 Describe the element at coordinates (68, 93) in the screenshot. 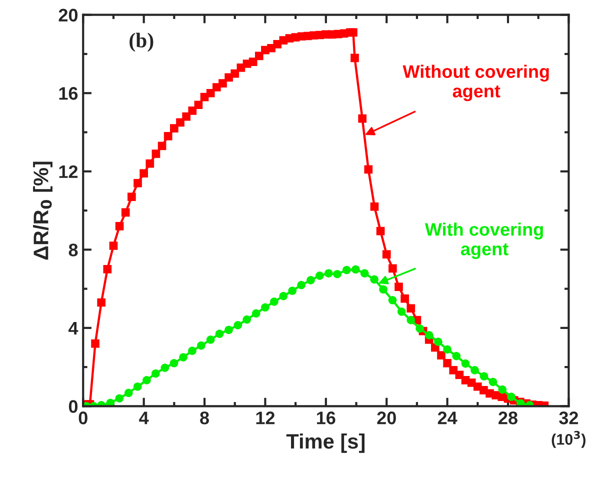

I see `y-tick-label: 16` at that location.